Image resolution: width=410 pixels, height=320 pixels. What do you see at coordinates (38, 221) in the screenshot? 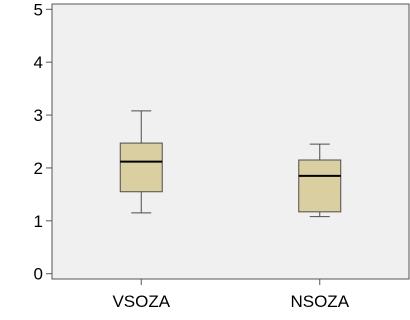
I see `y-tick-label: 1` at bounding box center [38, 221].